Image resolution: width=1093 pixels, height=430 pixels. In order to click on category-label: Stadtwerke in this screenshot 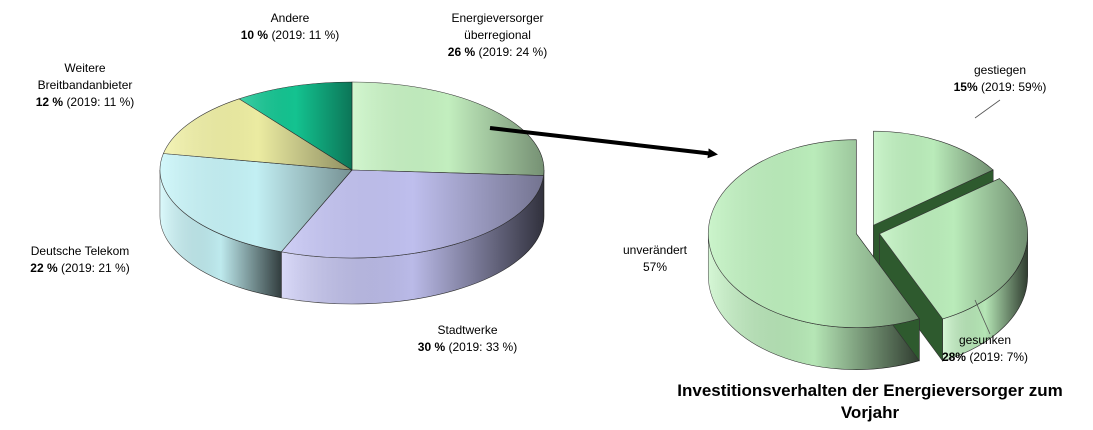, I will do `click(467, 330)`.